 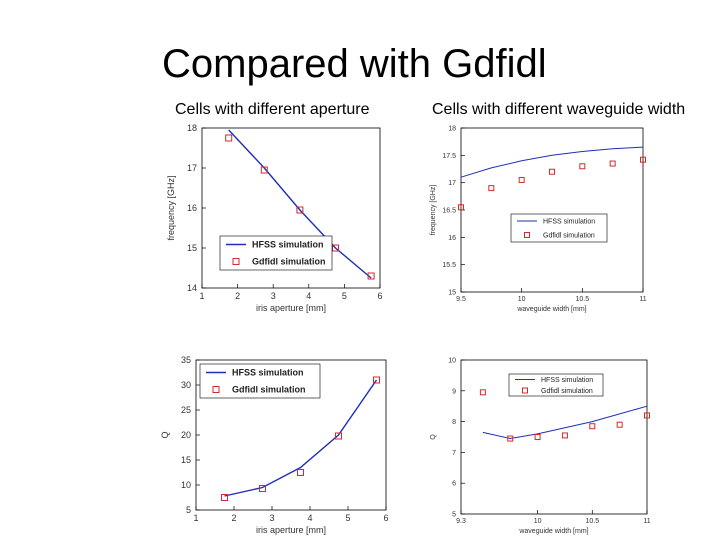 I want to click on subtitle-aperture: Cells with different aperture, so click(x=272, y=109).